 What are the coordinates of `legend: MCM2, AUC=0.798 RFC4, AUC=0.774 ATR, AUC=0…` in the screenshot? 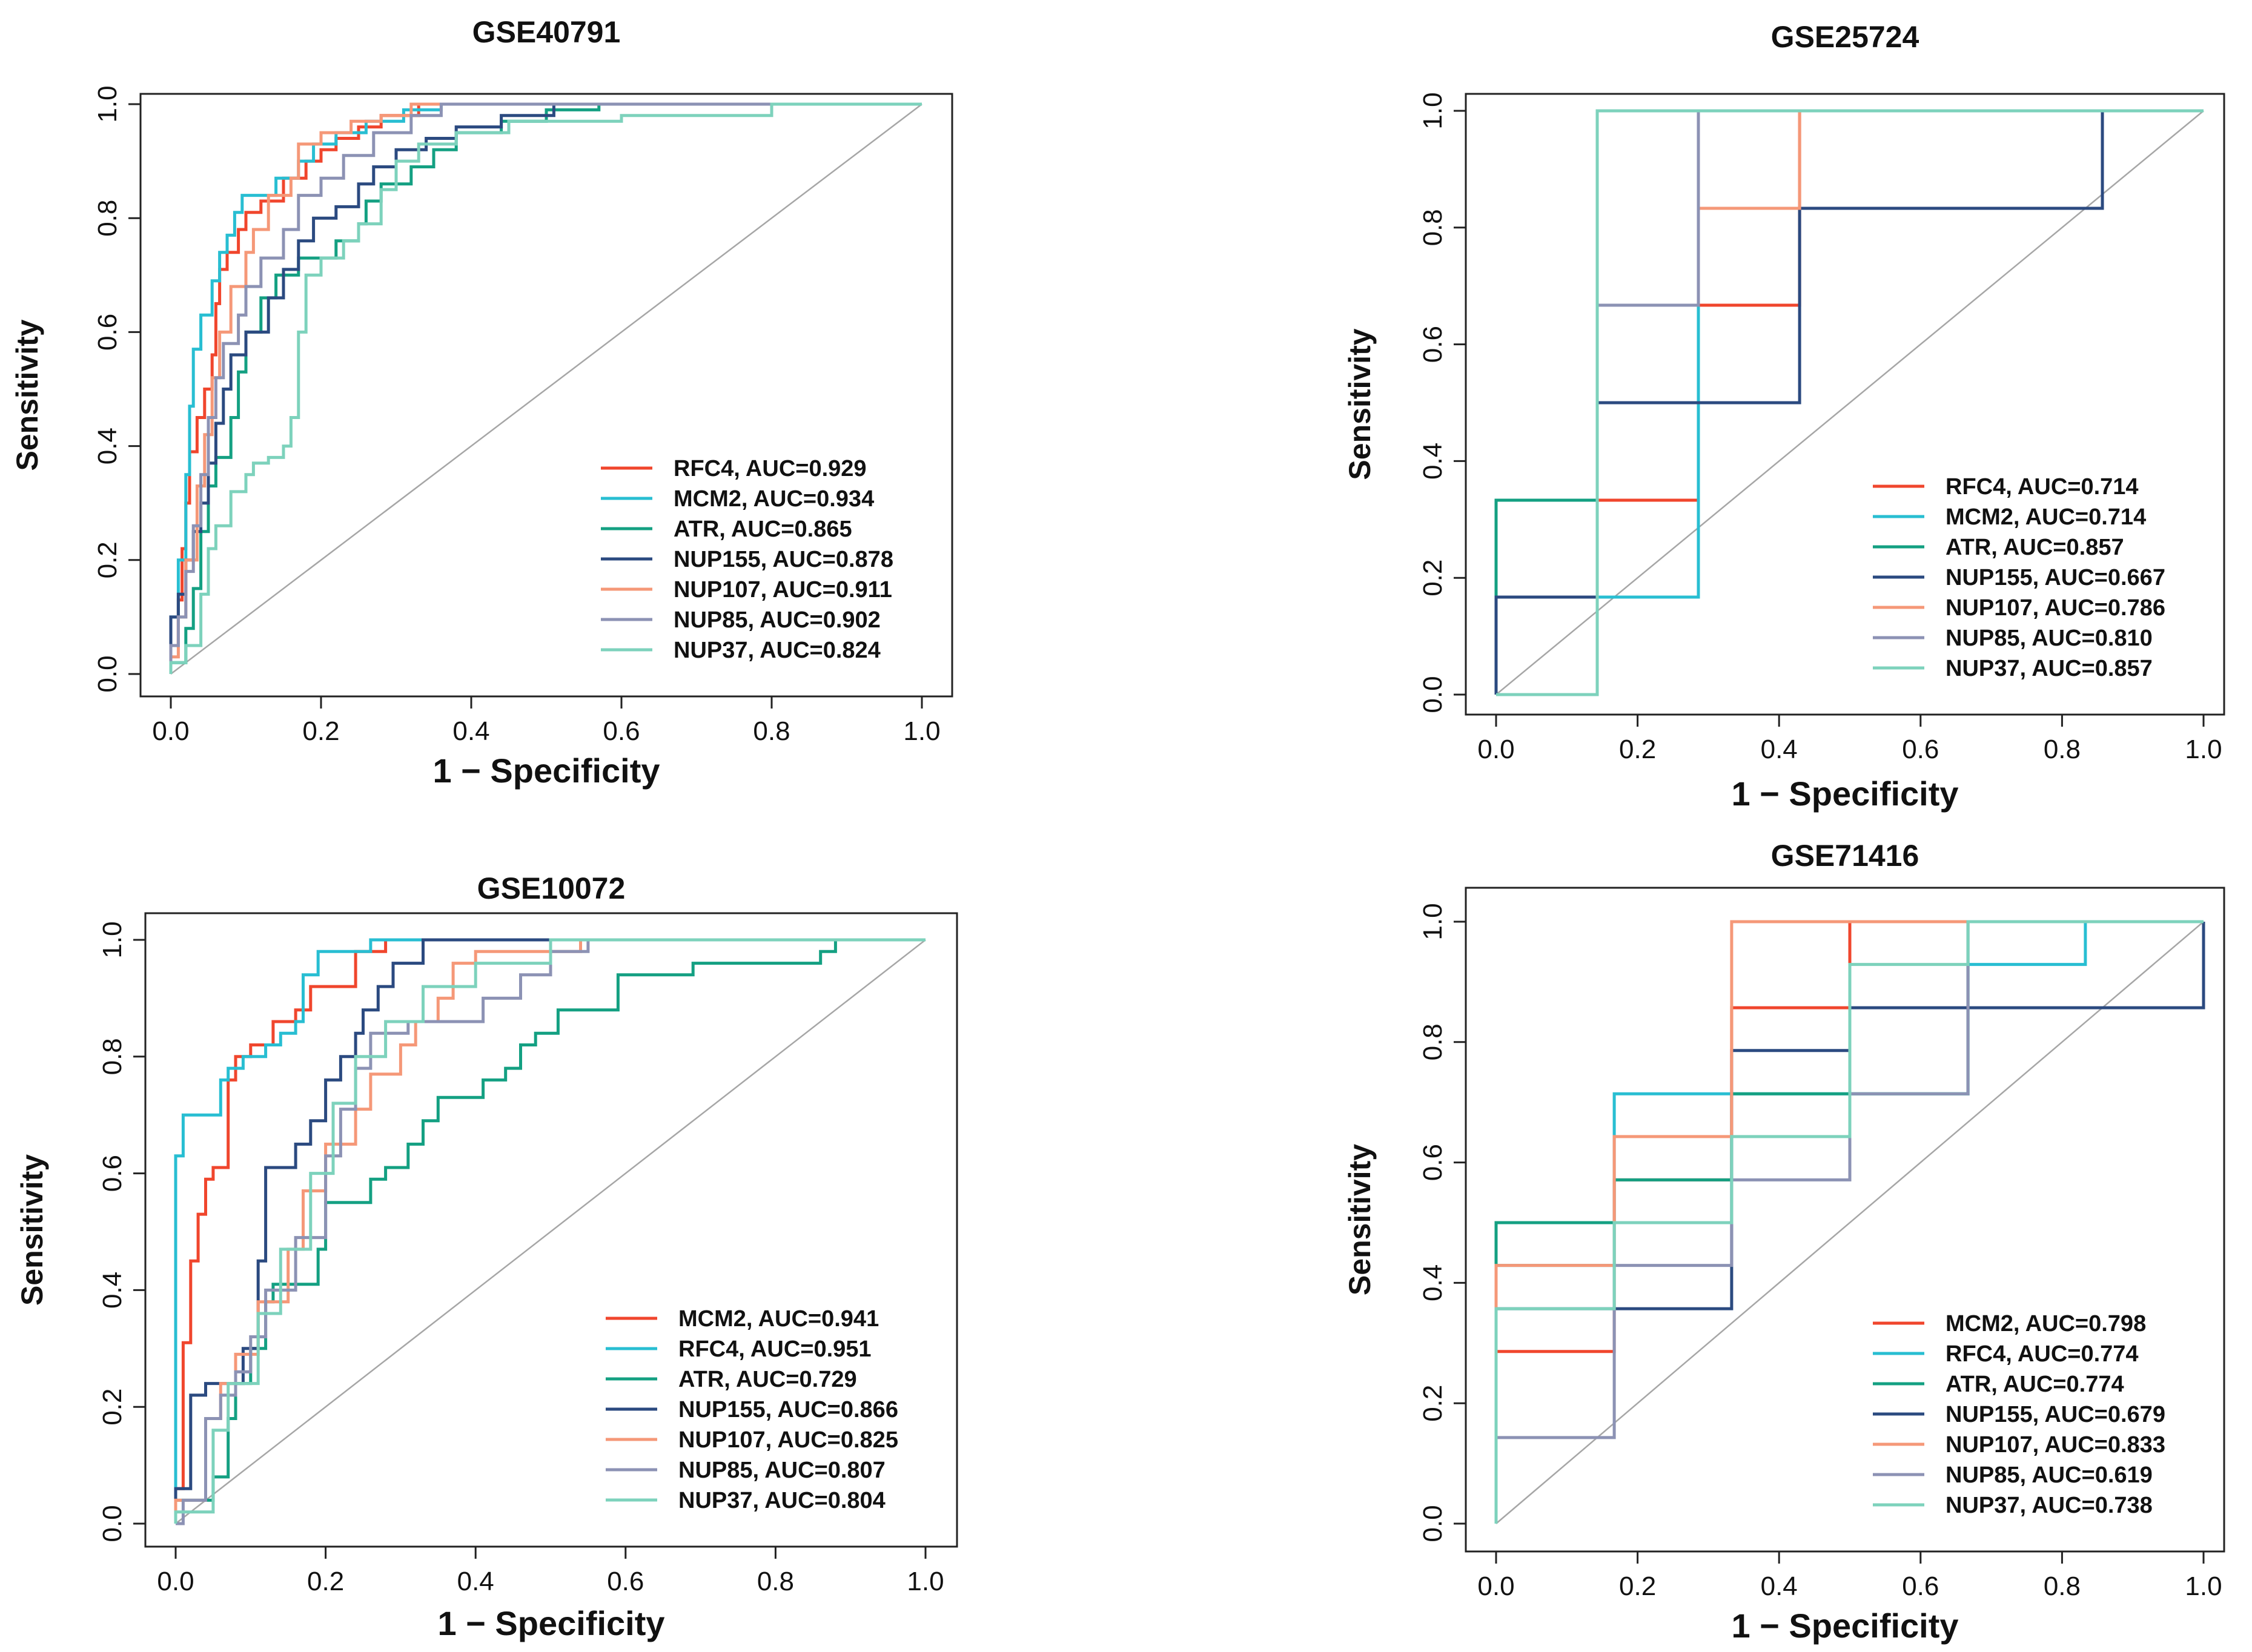 It's located at (2019, 1414).